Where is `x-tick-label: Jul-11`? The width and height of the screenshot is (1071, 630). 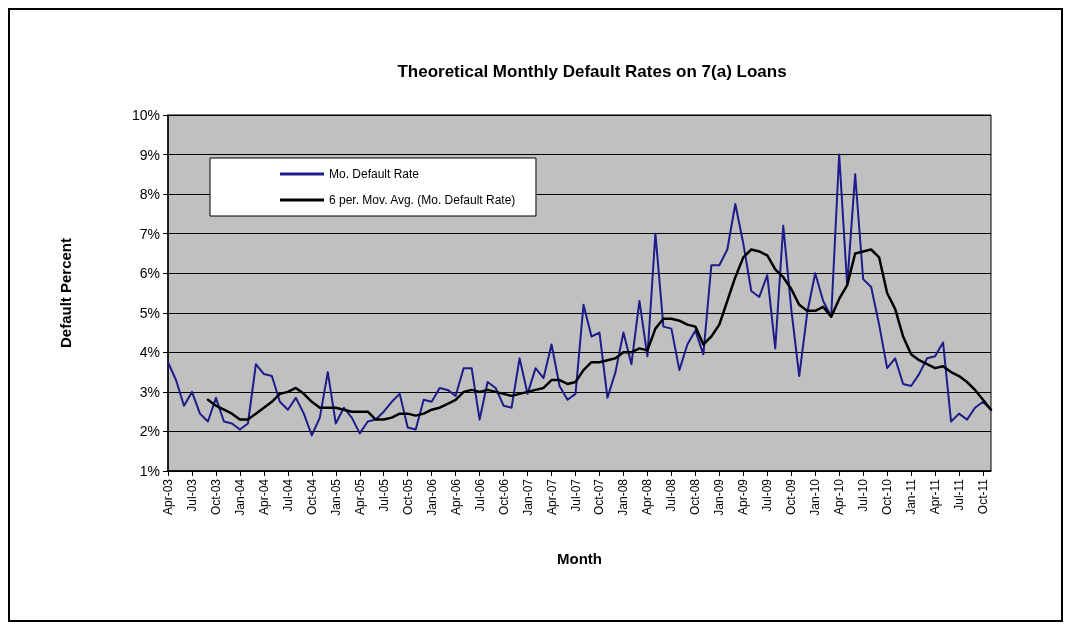 x-tick-label: Jul-11 is located at coordinates (959, 494).